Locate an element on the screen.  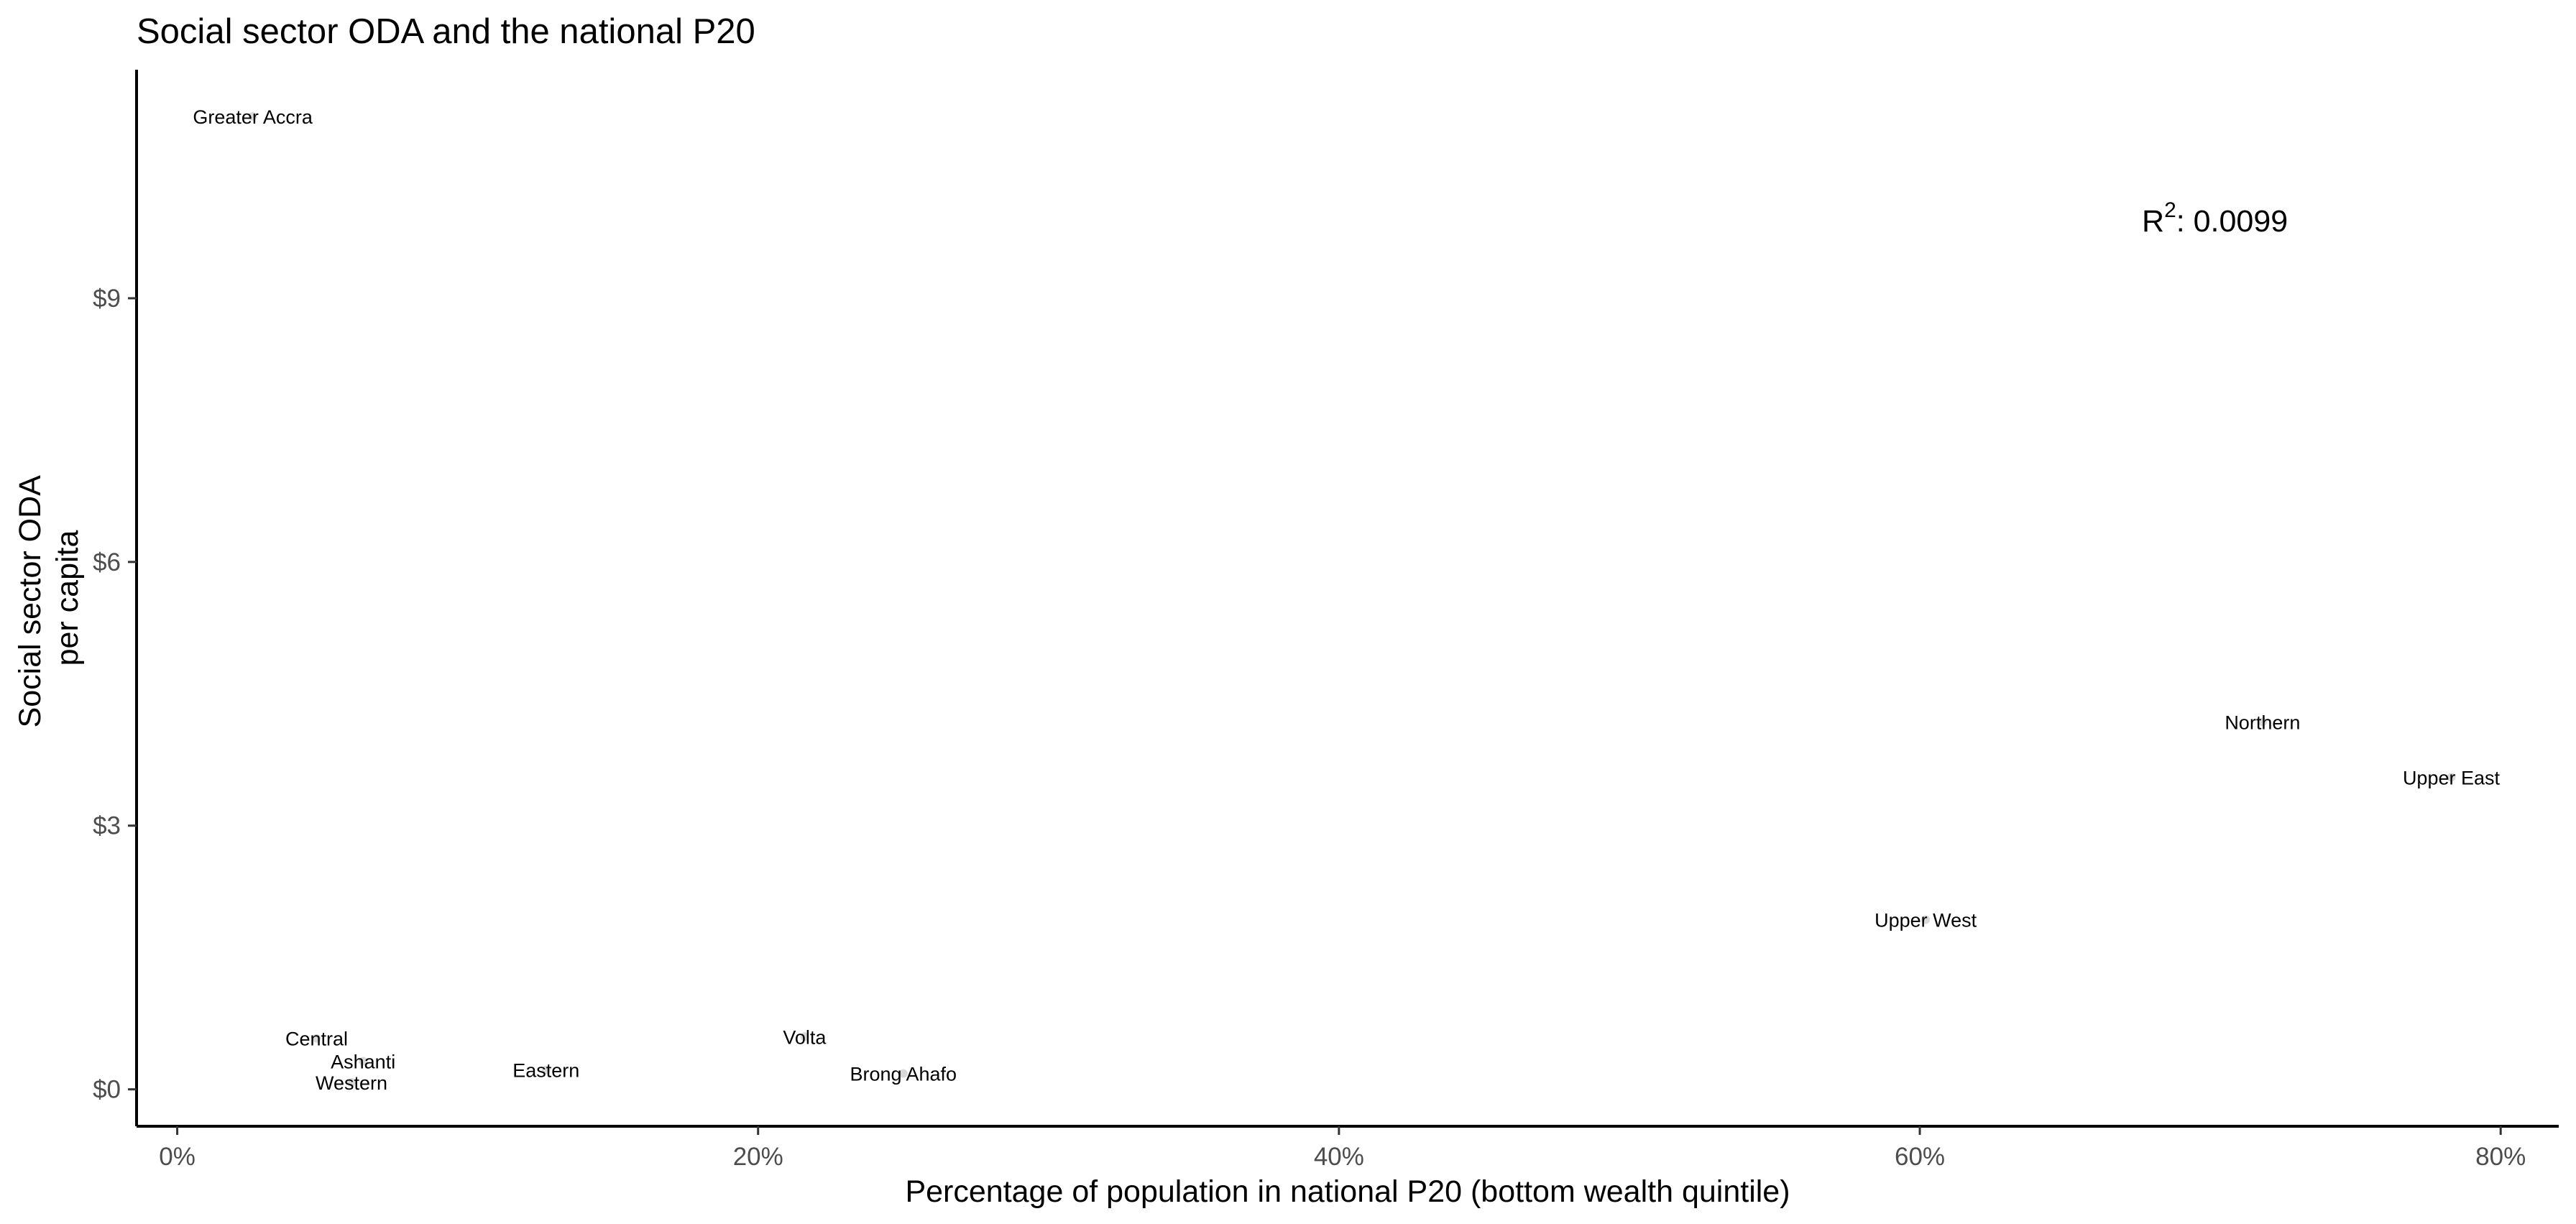
r-squared-value: : 0.0099 is located at coordinates (2232, 221).